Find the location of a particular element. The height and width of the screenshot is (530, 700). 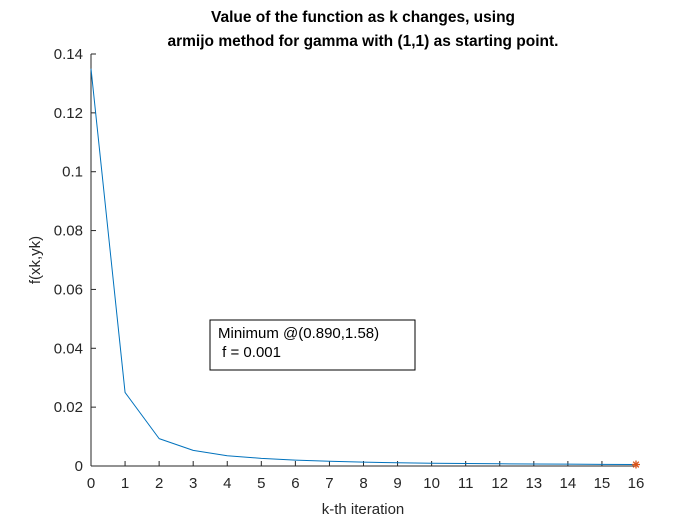

x-tick-label: 6 is located at coordinates (295, 483).